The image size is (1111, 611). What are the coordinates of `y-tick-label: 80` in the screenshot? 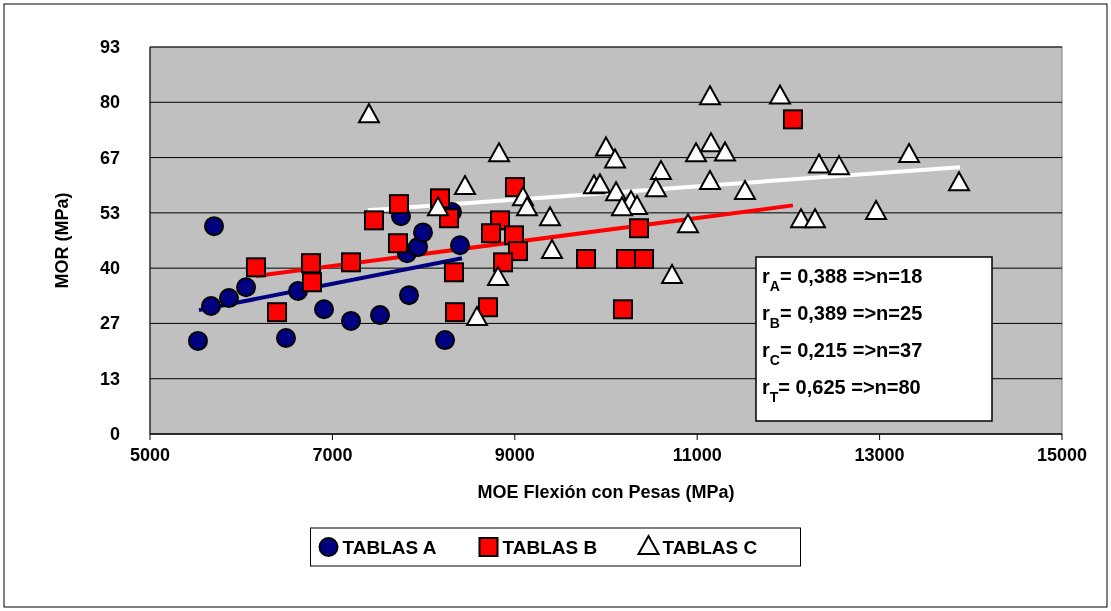 It's located at (109, 102).